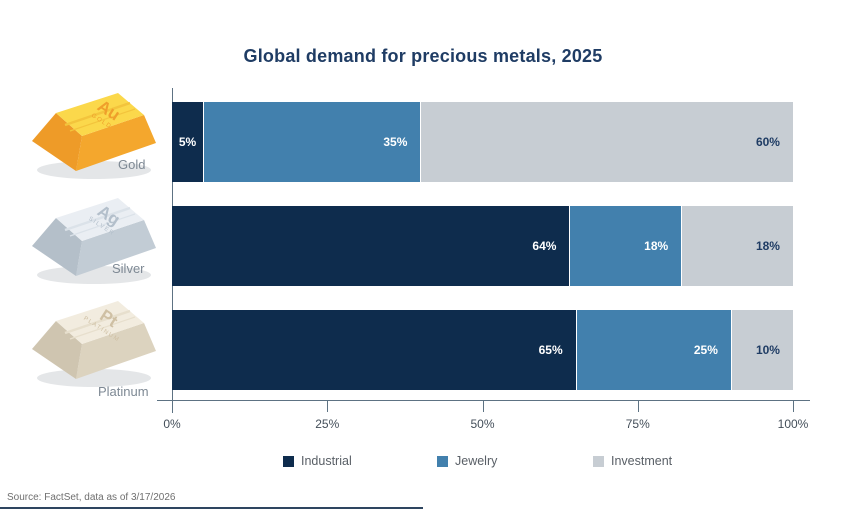 The image size is (846, 516). I want to click on x-tick-label: 0%, so click(172, 424).